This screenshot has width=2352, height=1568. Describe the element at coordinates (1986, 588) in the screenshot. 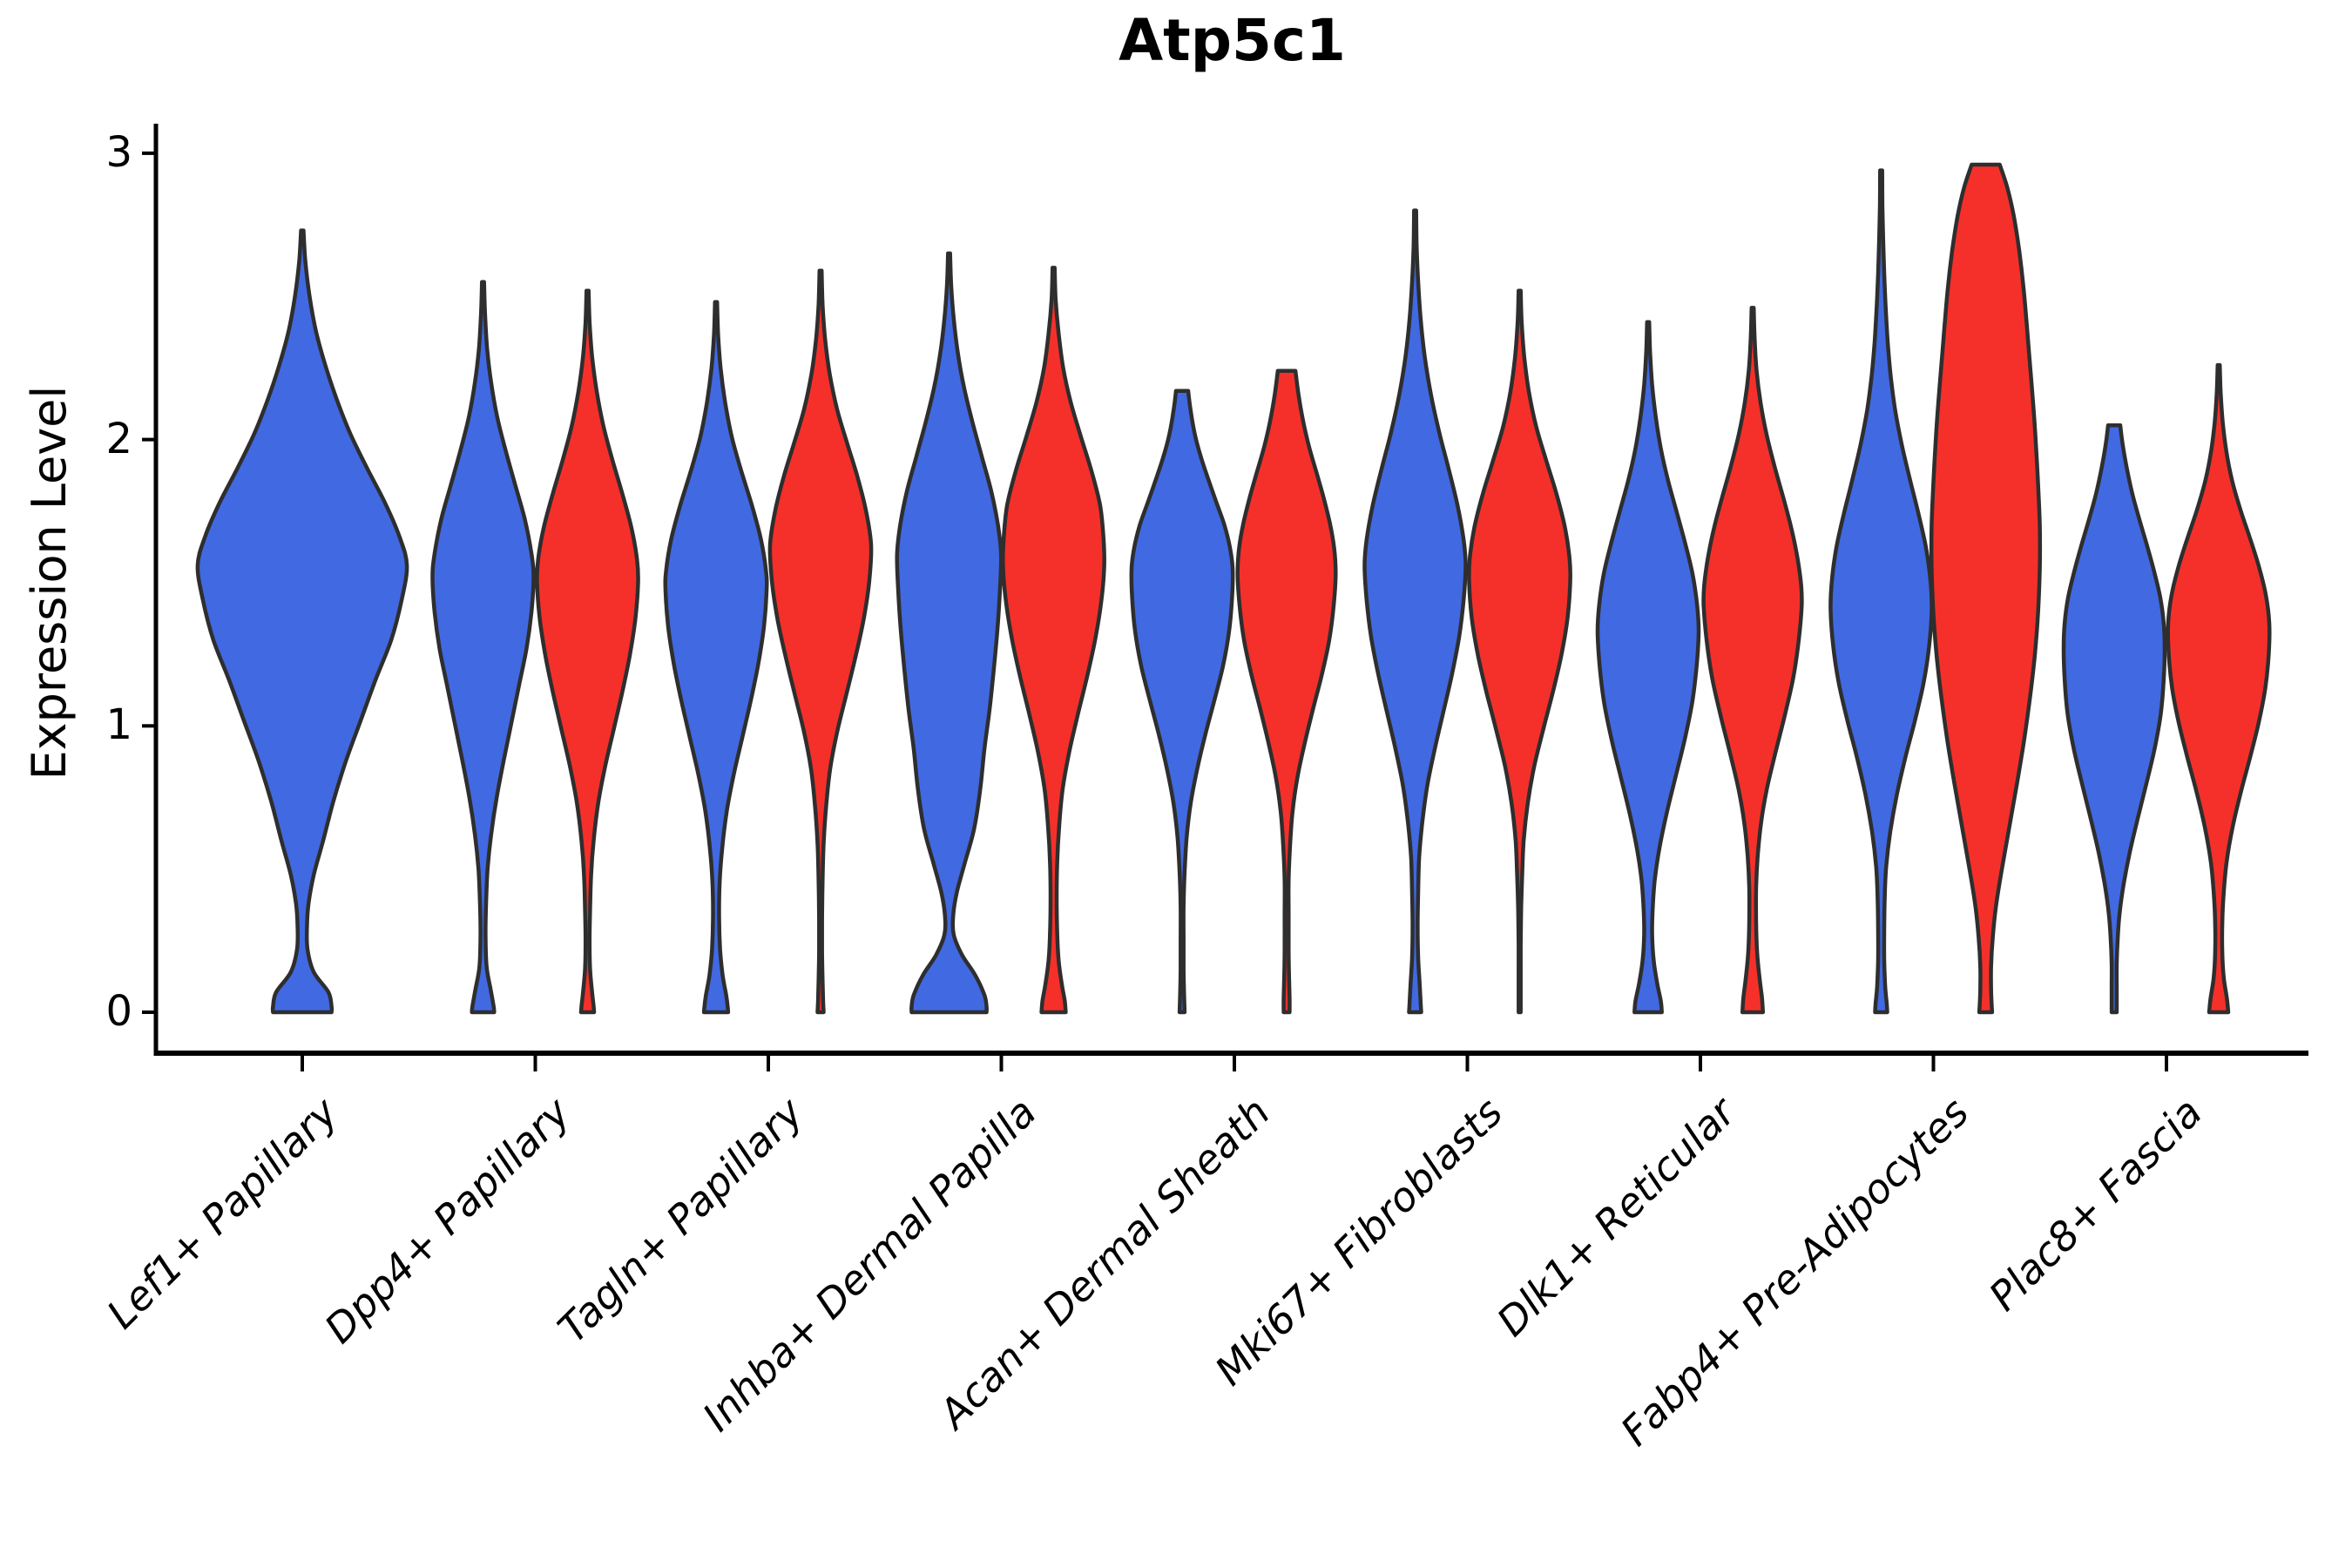

I see `violin-fabp4-red` at that location.